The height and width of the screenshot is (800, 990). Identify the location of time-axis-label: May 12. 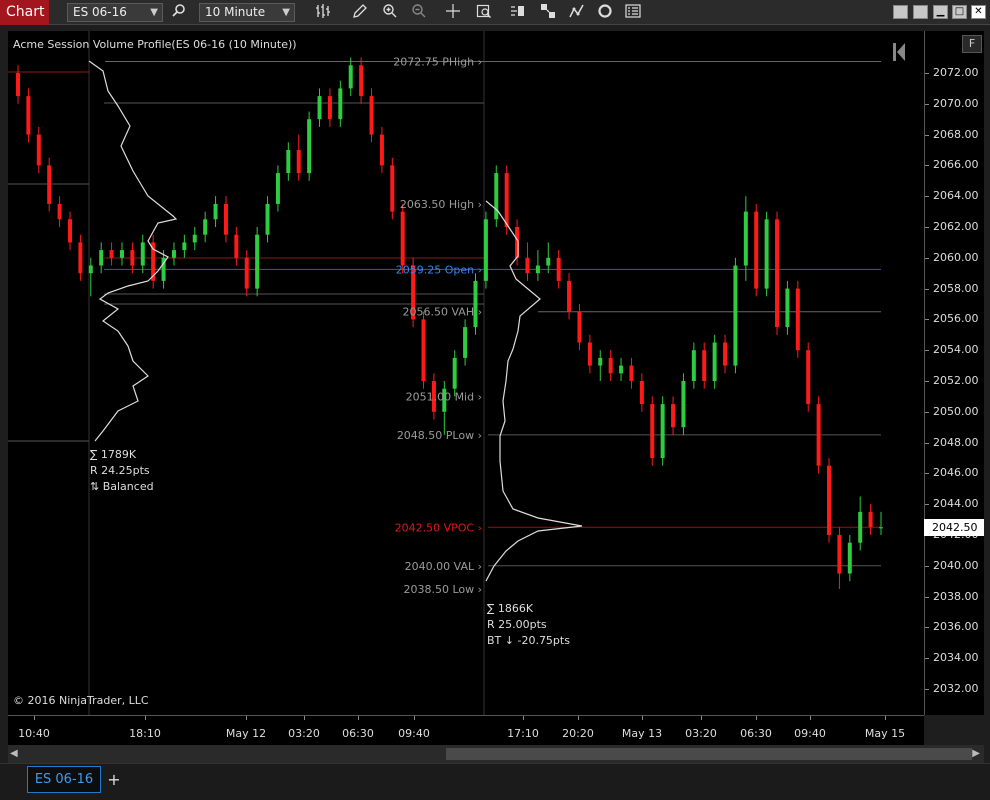
(246, 733).